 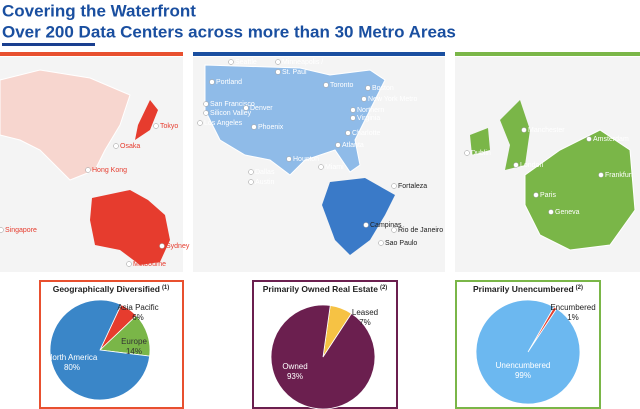 What do you see at coordinates (99, 10) in the screenshot?
I see `title: Covering the Waterfront` at bounding box center [99, 10].